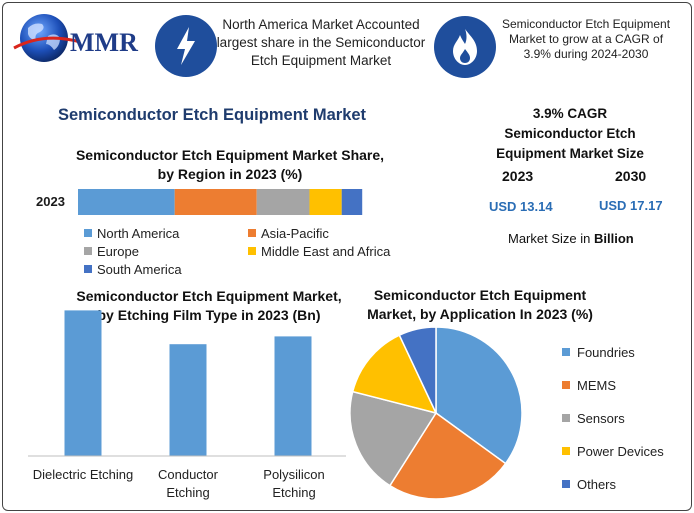 Image resolution: width=694 pixels, height=513 pixels. I want to click on region-bar-segment-middle-east-and-africa, so click(325, 202).